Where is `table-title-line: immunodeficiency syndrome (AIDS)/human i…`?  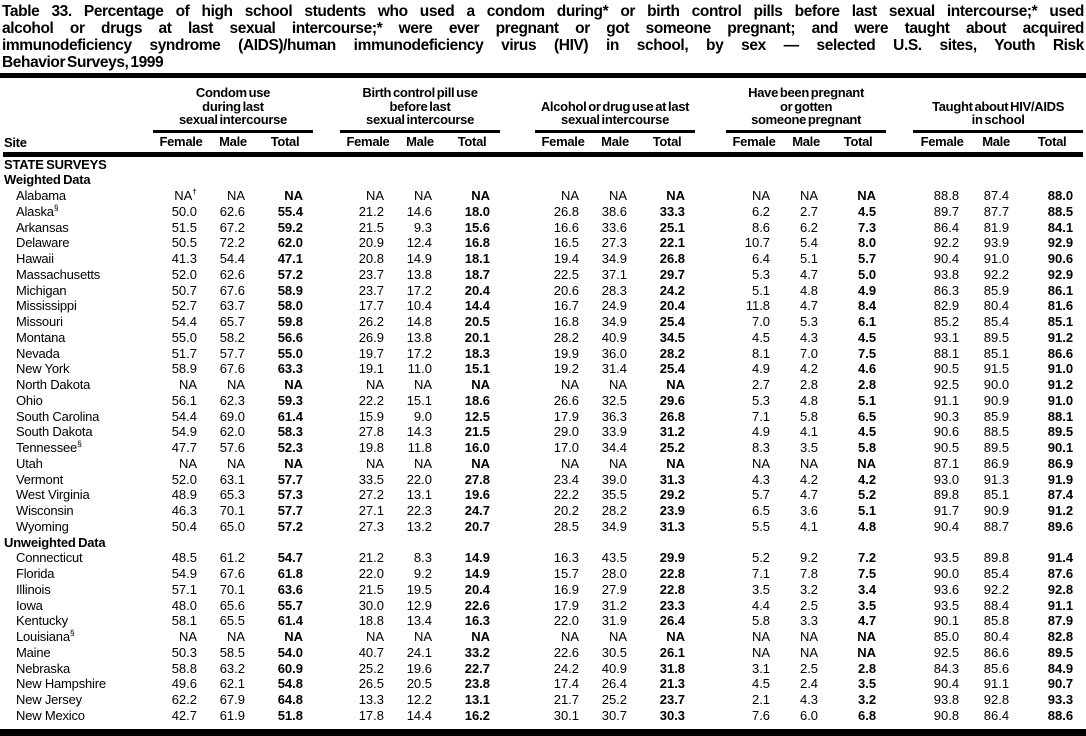 table-title-line: immunodeficiency syndrome (AIDS)/human i… is located at coordinates (543, 45).